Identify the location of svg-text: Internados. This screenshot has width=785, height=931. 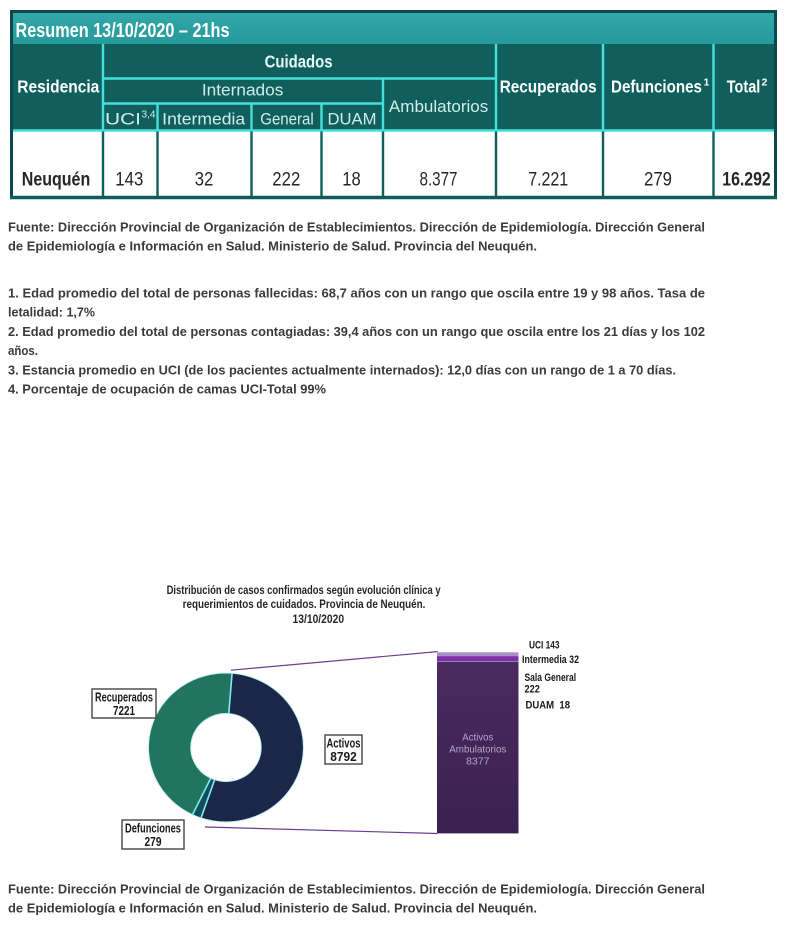
(243, 90).